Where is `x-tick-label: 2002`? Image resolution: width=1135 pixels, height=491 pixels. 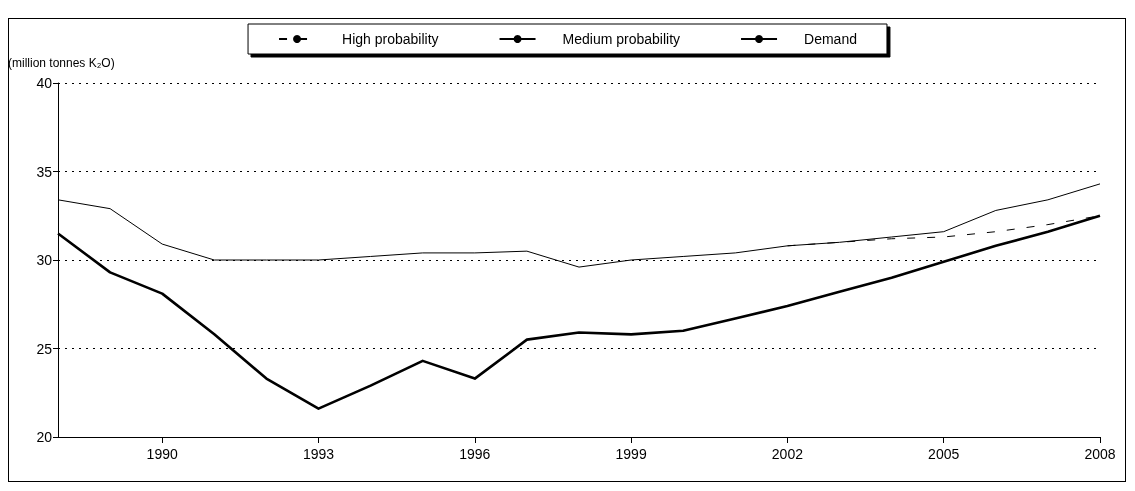
x-tick-label: 2002 is located at coordinates (787, 454).